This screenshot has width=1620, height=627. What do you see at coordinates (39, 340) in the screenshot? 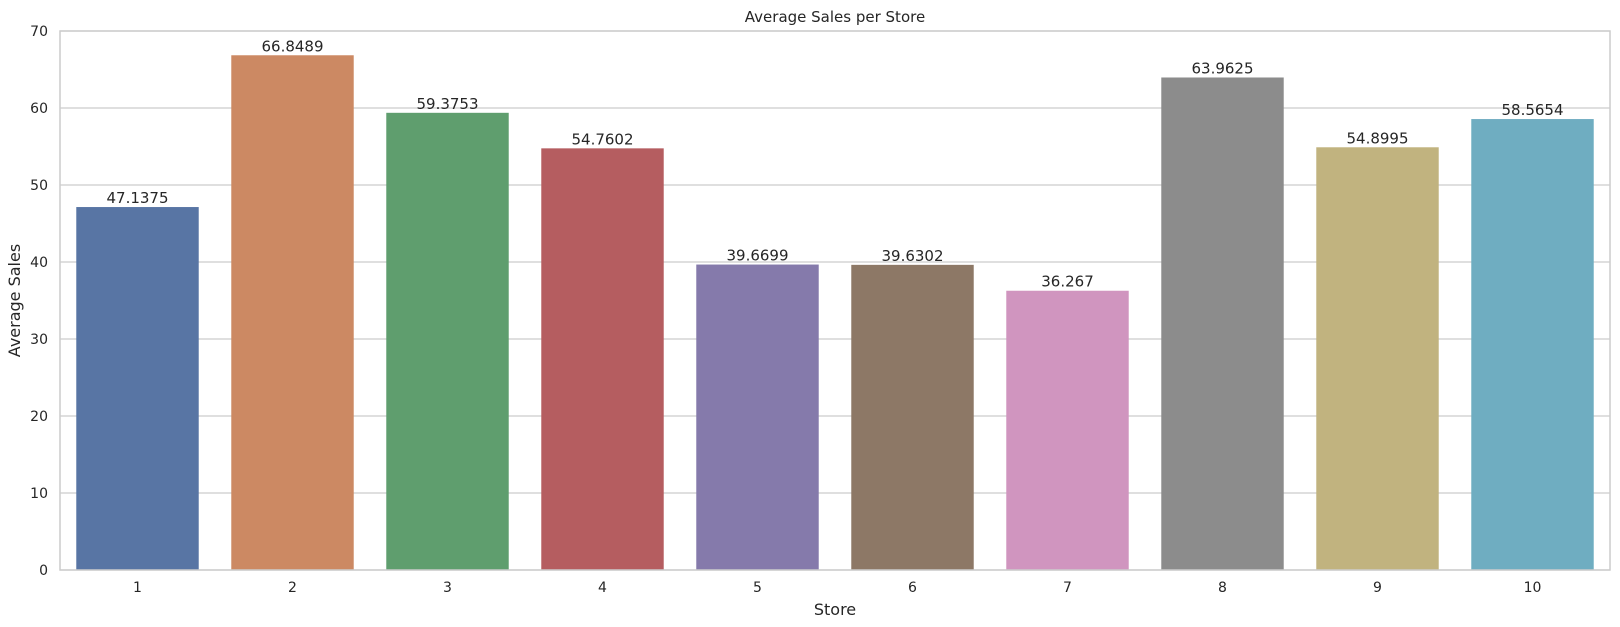
I see `y-tick-label: 30` at bounding box center [39, 340].